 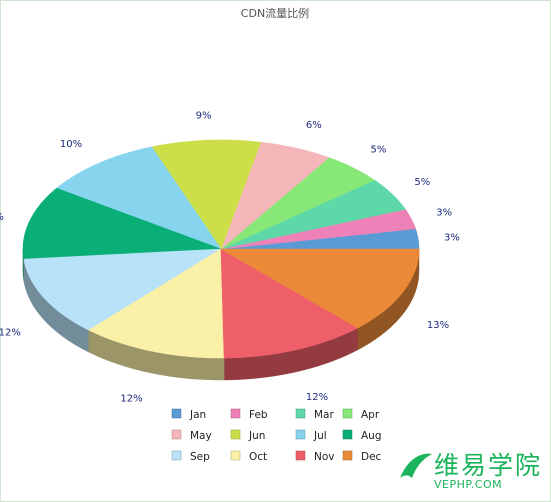 I want to click on legend-label-jul: Jul, so click(x=320, y=436).